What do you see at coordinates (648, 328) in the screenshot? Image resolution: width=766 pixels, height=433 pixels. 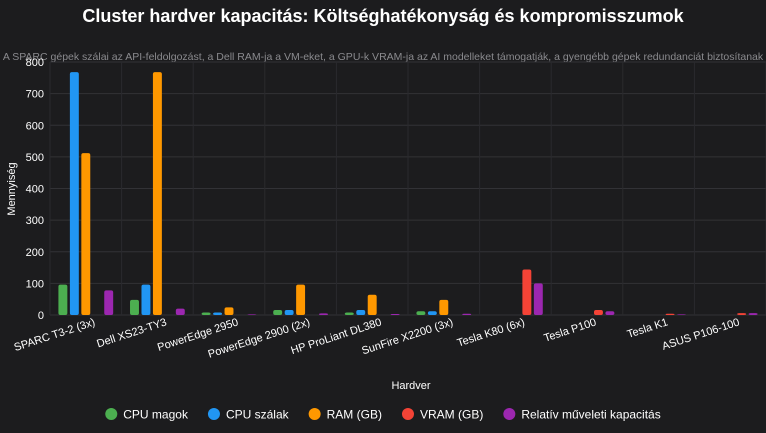 I see `x-tick-label-8: Tesla K1` at bounding box center [648, 328].